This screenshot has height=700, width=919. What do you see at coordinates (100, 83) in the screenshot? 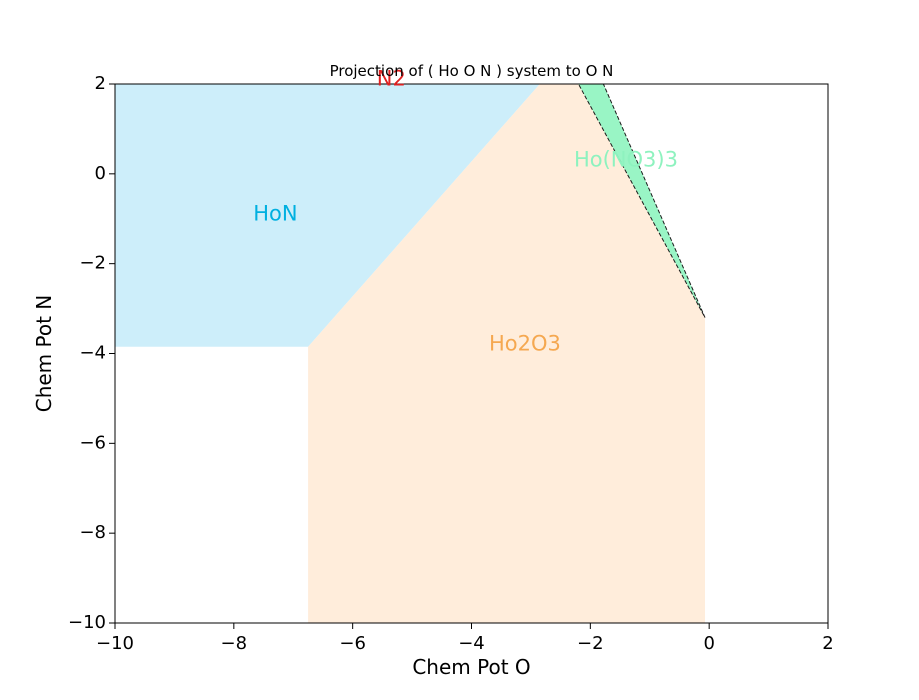
I see `y-tick-label: 2` at bounding box center [100, 83].